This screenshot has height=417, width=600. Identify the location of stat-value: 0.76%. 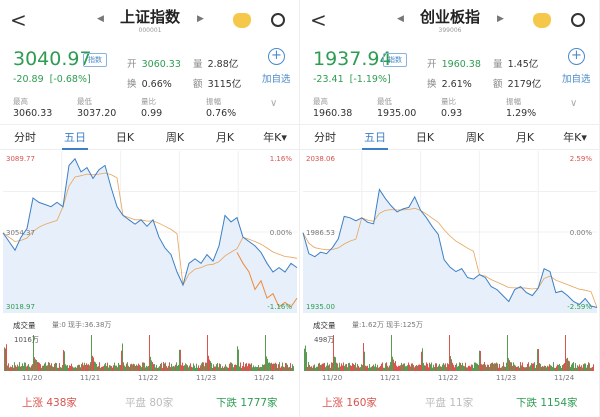
(221, 113).